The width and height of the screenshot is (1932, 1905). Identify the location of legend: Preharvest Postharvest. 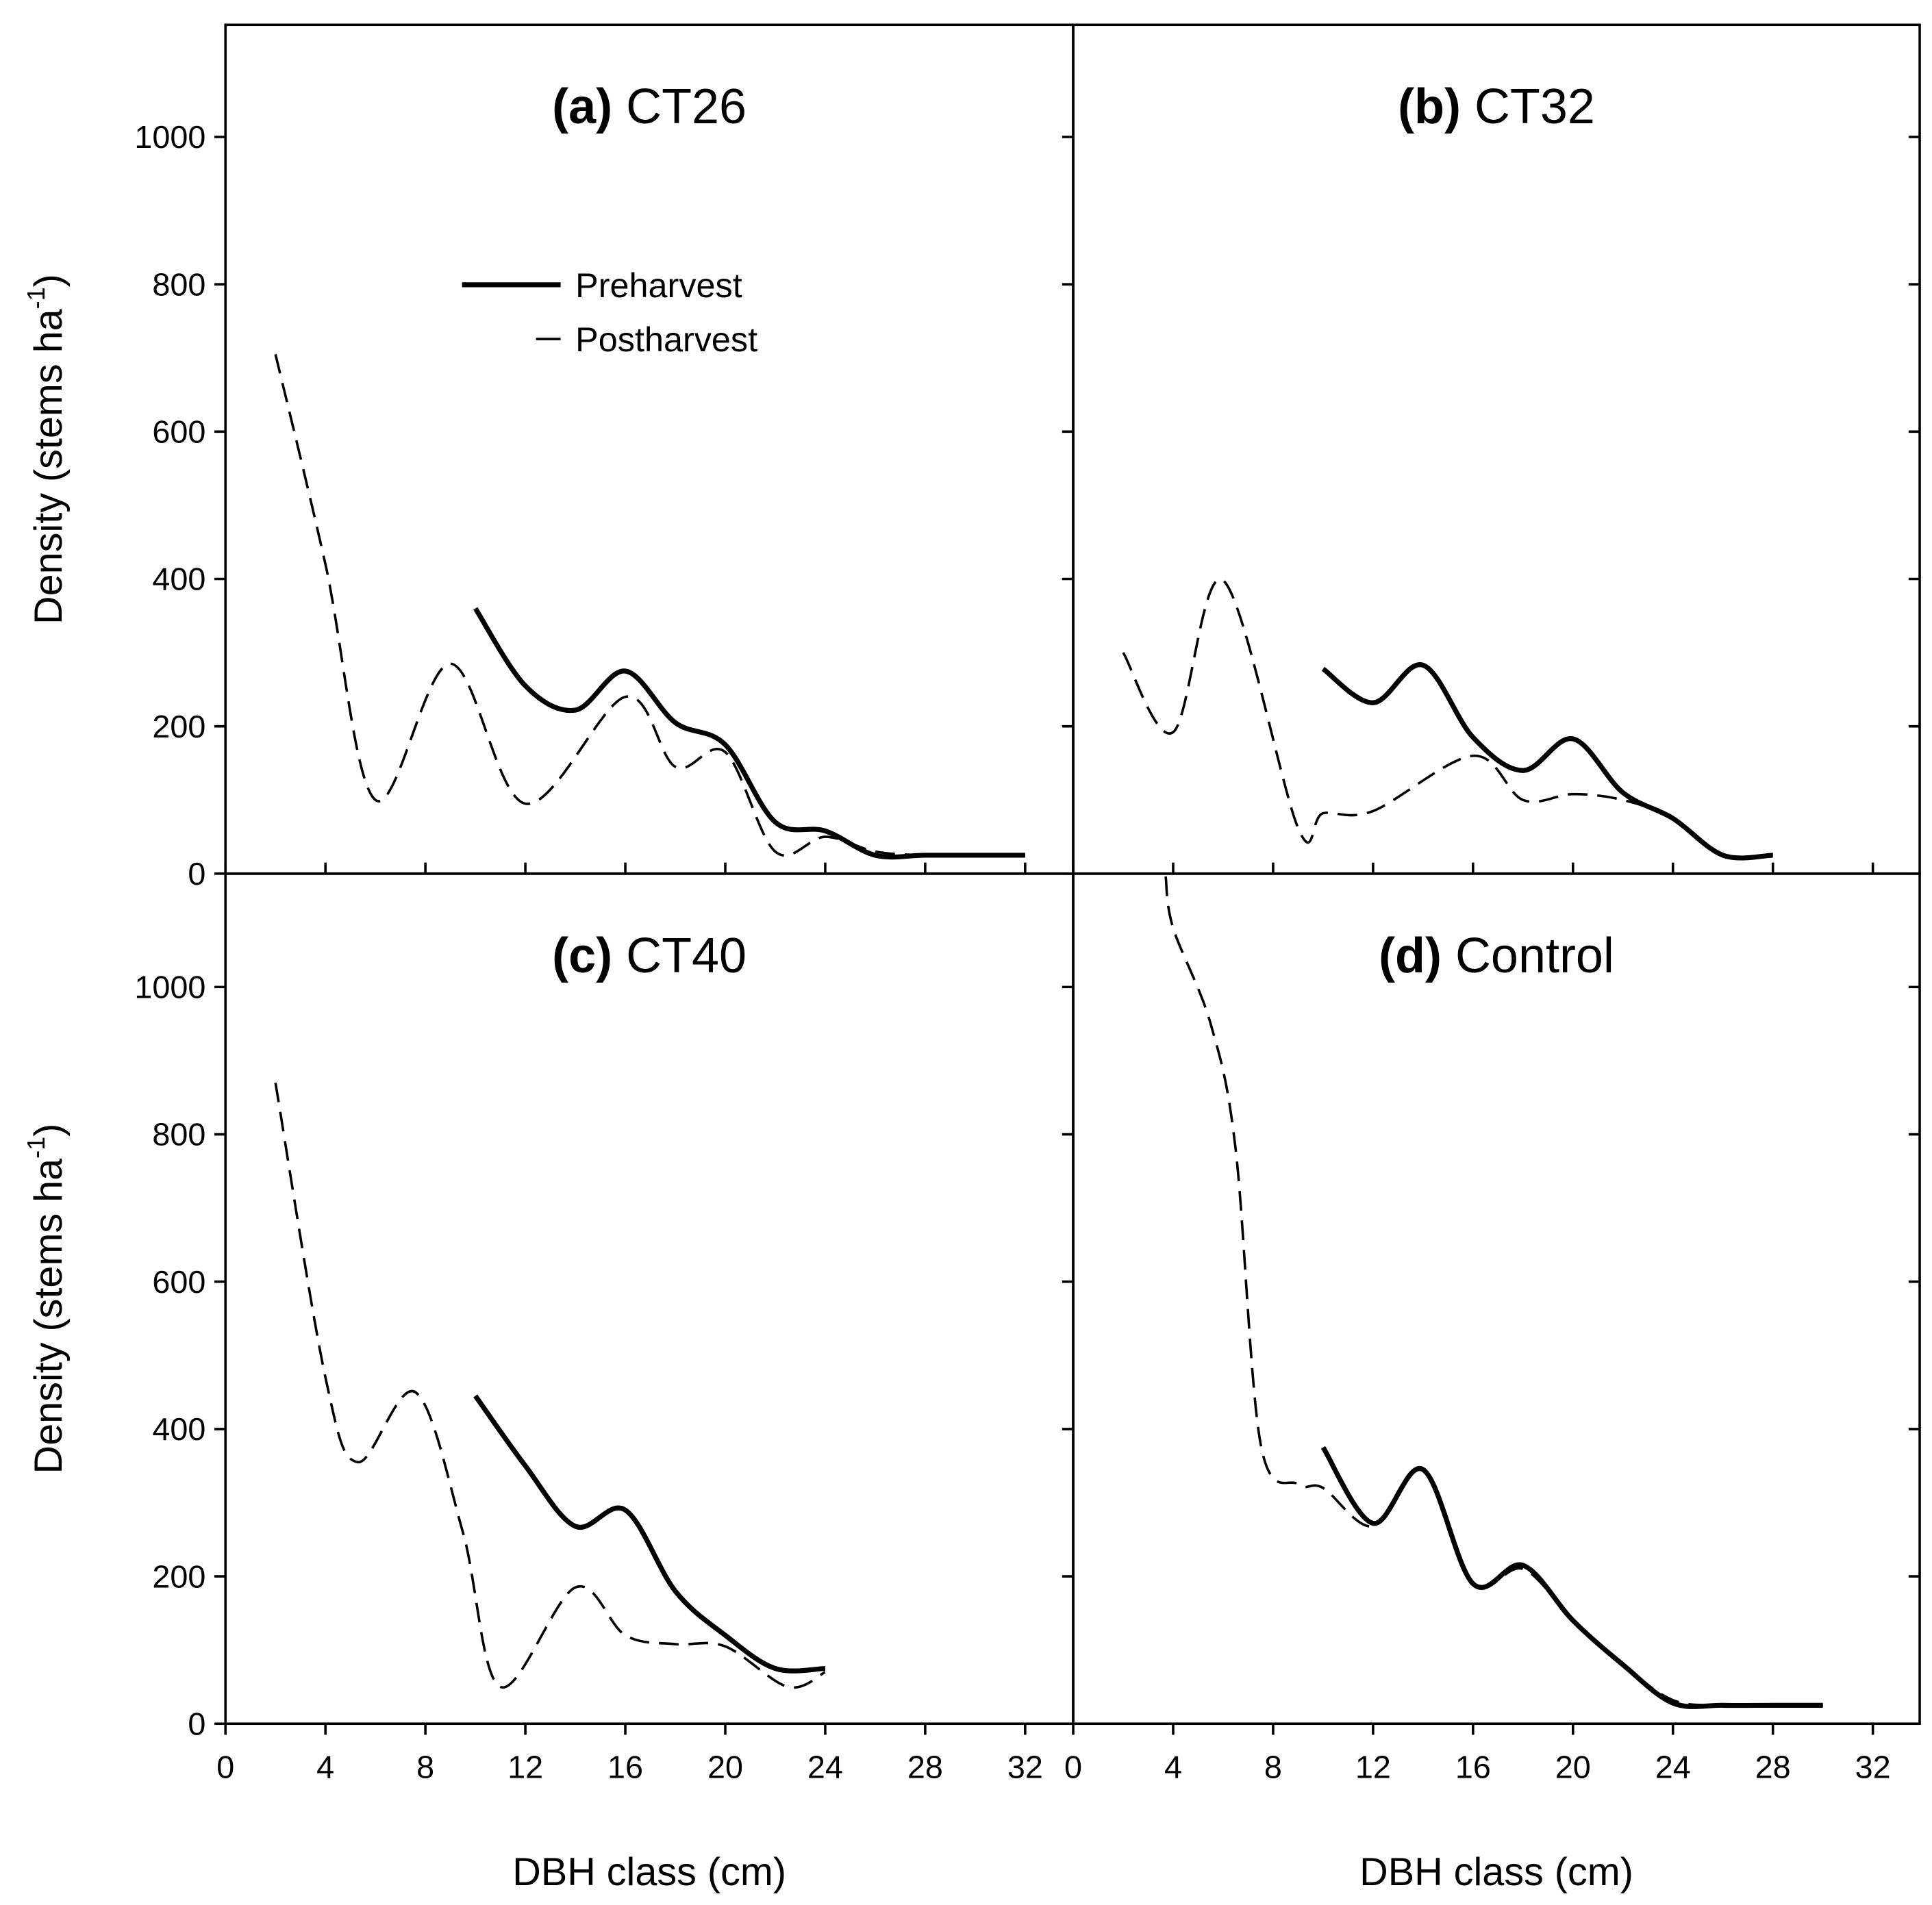
(609, 312).